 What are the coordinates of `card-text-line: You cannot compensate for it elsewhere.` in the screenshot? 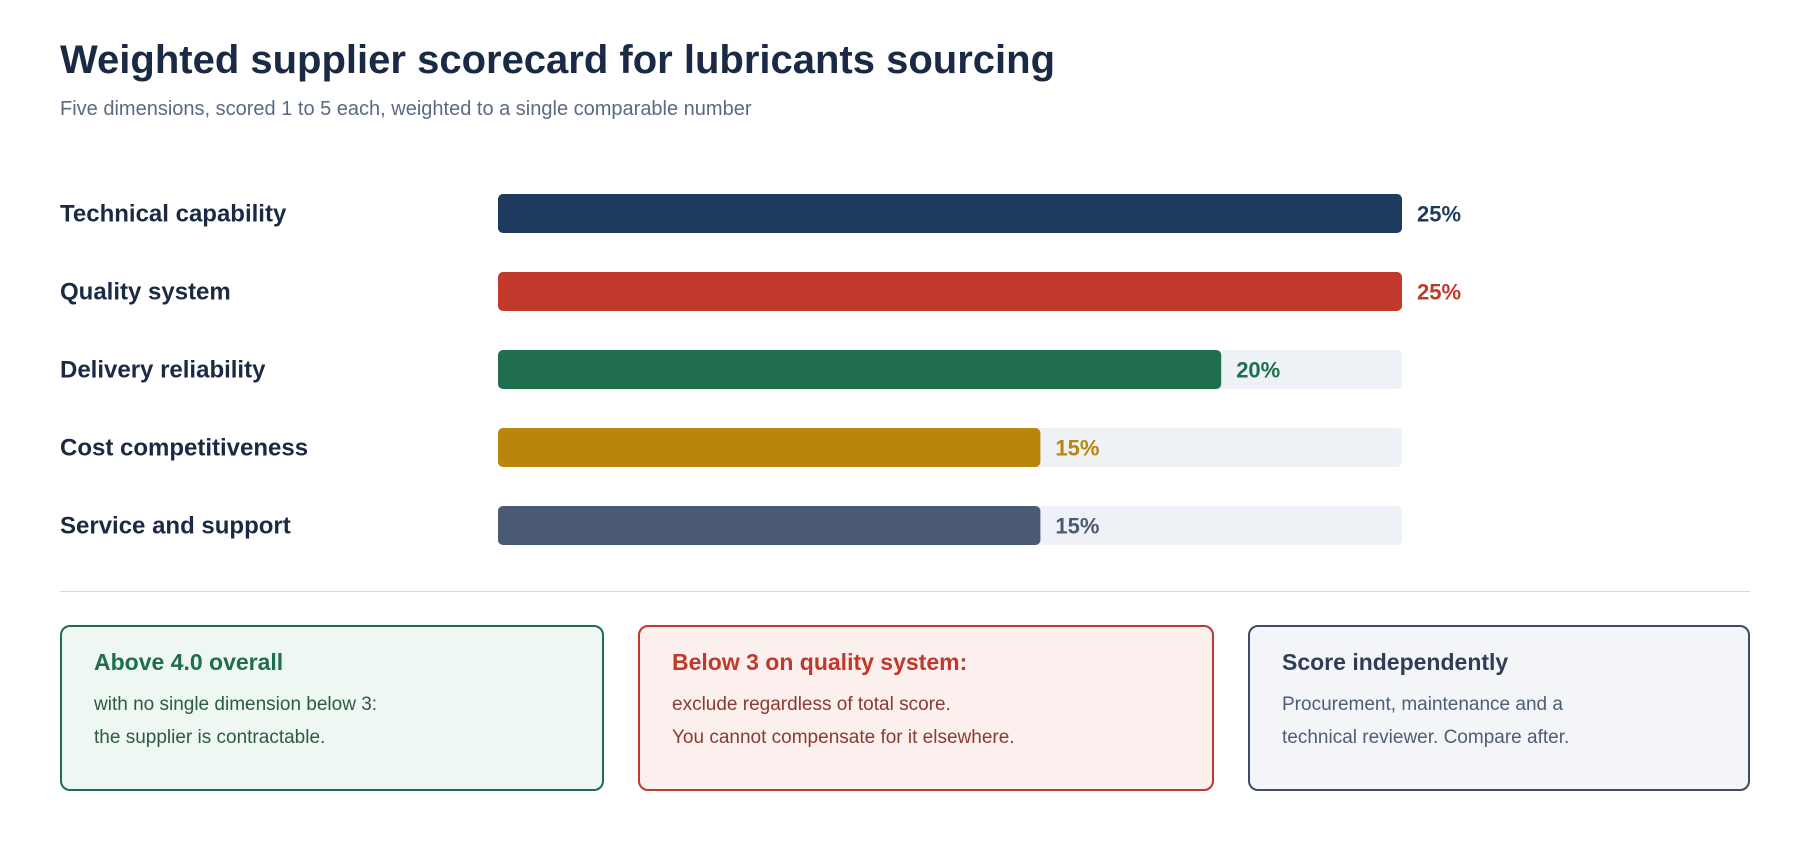 It's located at (843, 737).